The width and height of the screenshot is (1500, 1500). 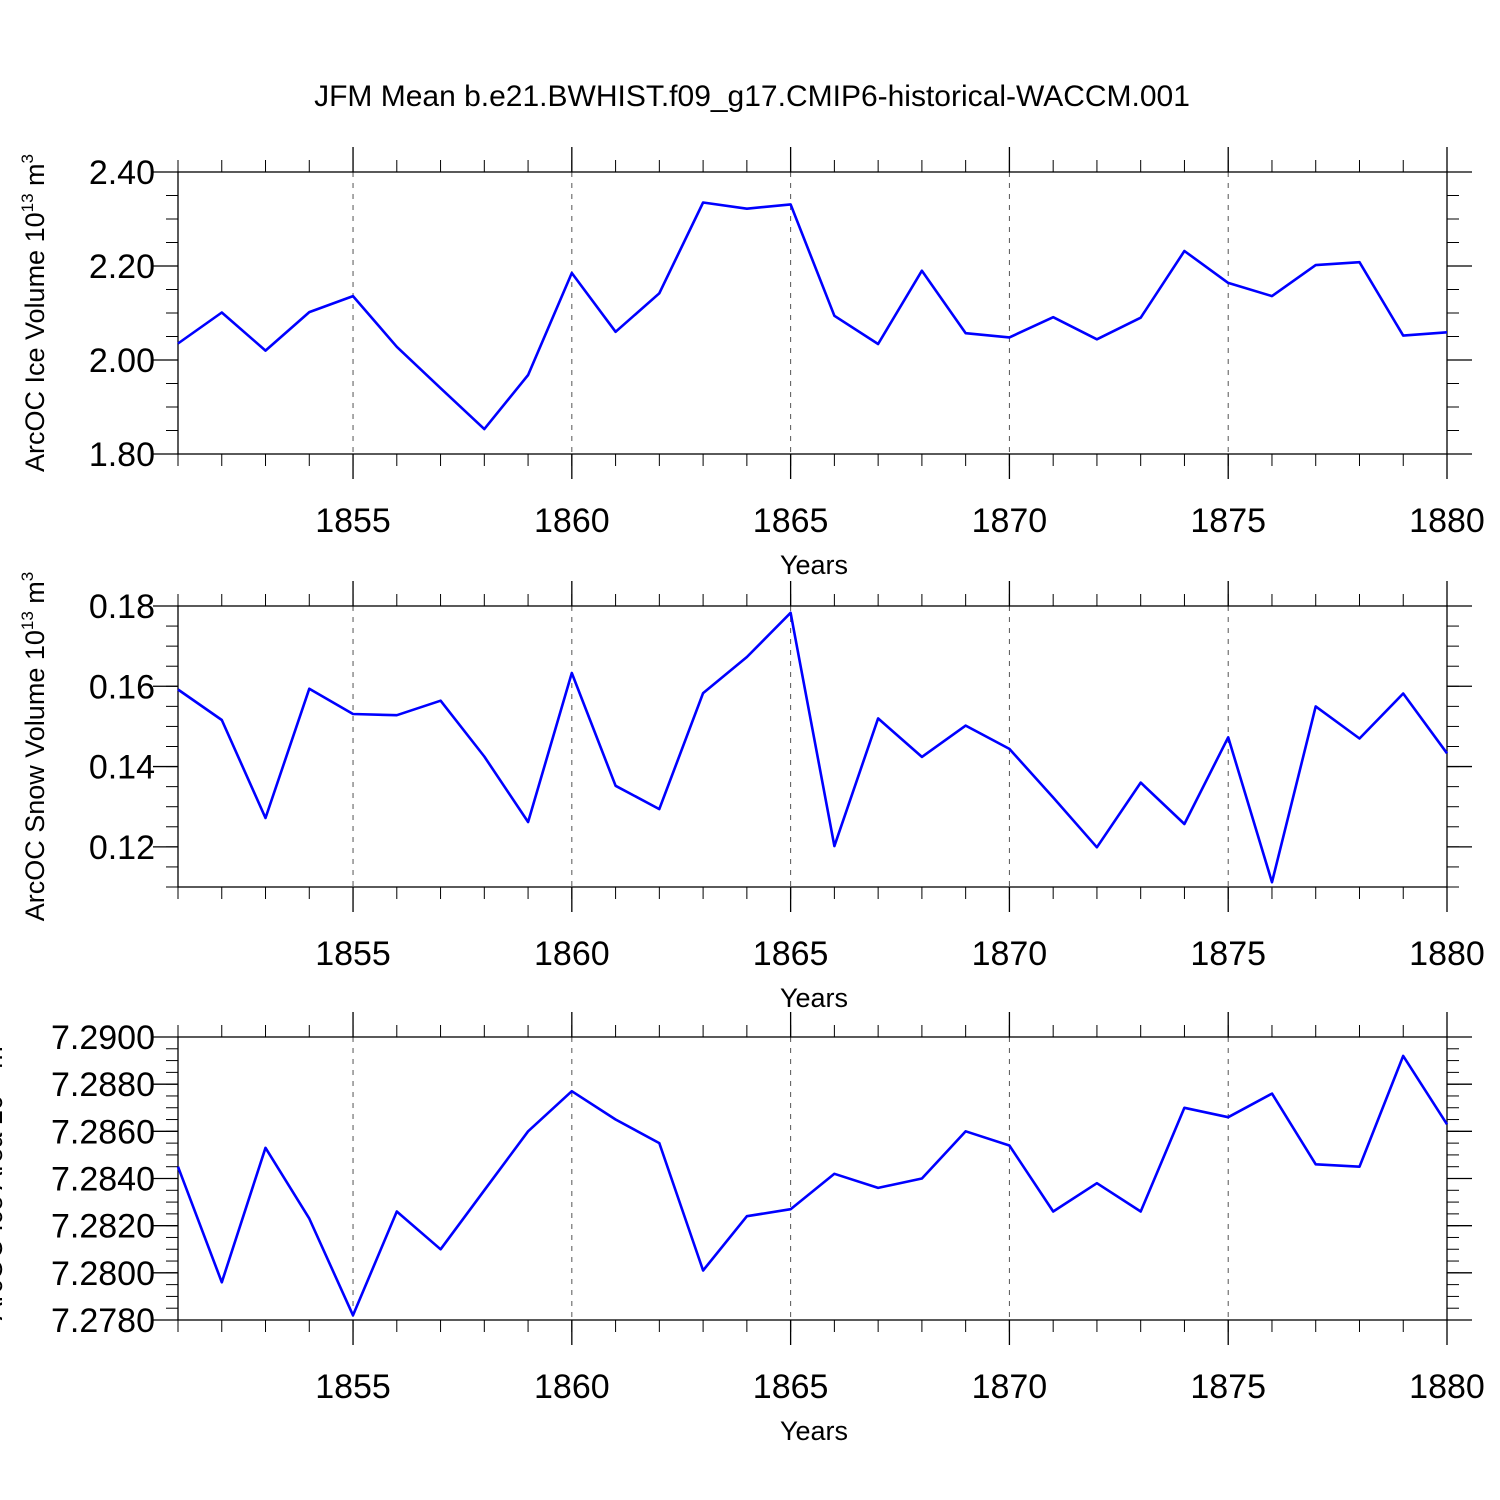 I want to click on y-tick-label: 0.18, so click(x=122, y=607).